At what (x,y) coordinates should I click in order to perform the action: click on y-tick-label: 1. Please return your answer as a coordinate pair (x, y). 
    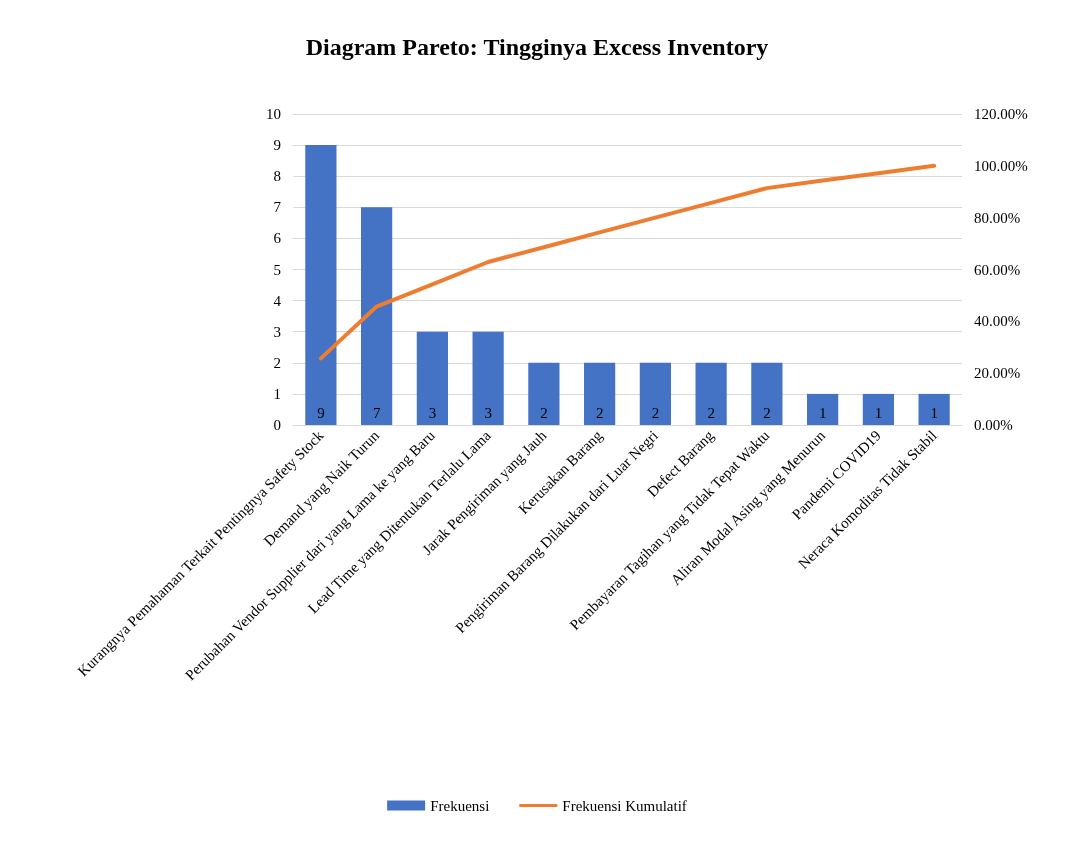
    Looking at the image, I should click on (277, 393).